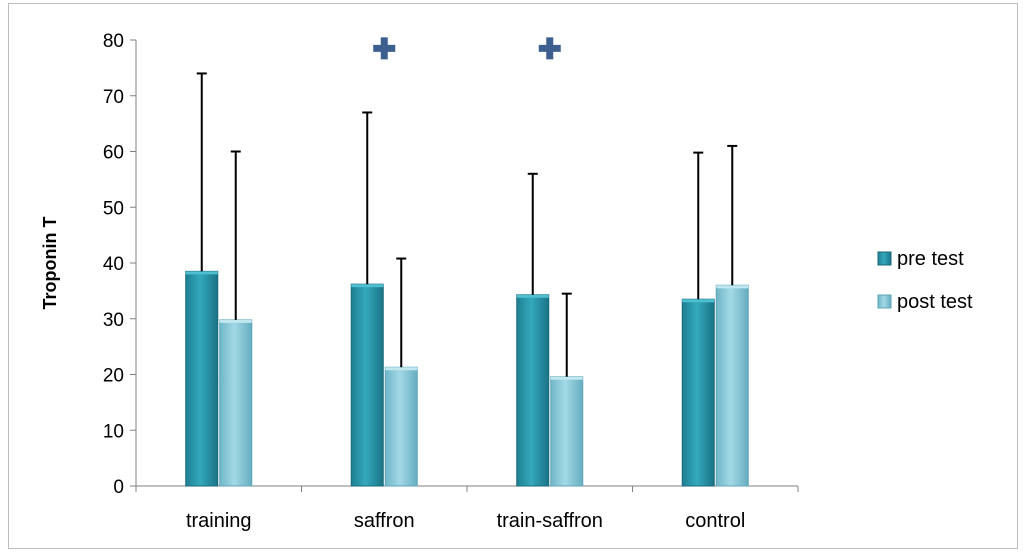  I want to click on y-tick-label: 50, so click(113, 208).